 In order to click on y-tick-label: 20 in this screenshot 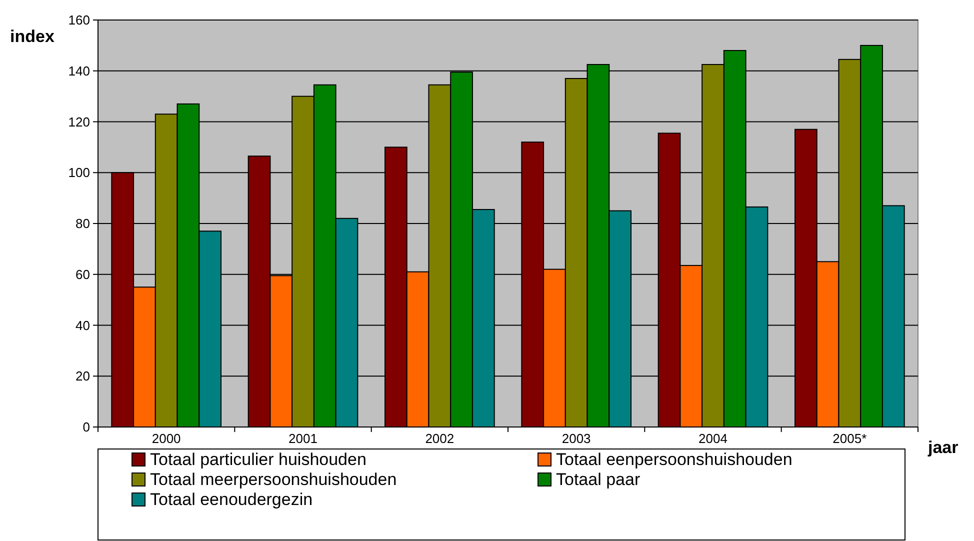, I will do `click(83, 376)`.